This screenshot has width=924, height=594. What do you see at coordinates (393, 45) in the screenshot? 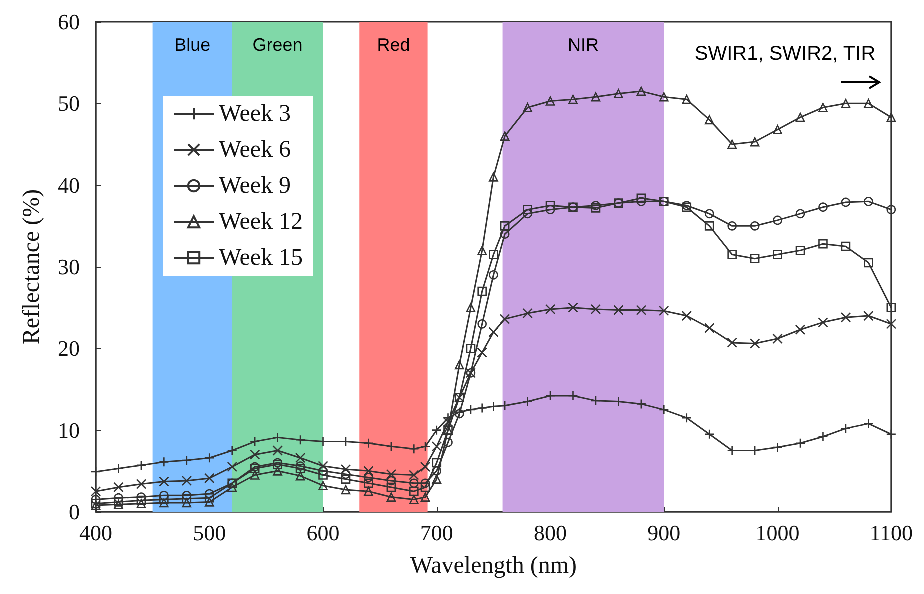
I see `band-label: Red` at bounding box center [393, 45].